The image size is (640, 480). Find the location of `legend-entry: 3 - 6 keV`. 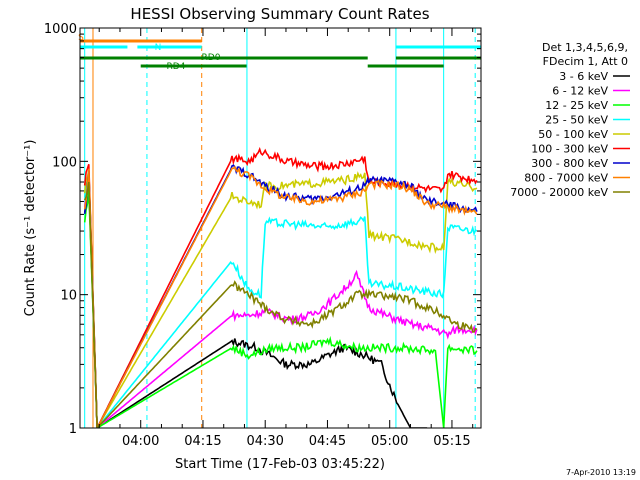

legend-entry: 3 - 6 keV is located at coordinates (583, 76).